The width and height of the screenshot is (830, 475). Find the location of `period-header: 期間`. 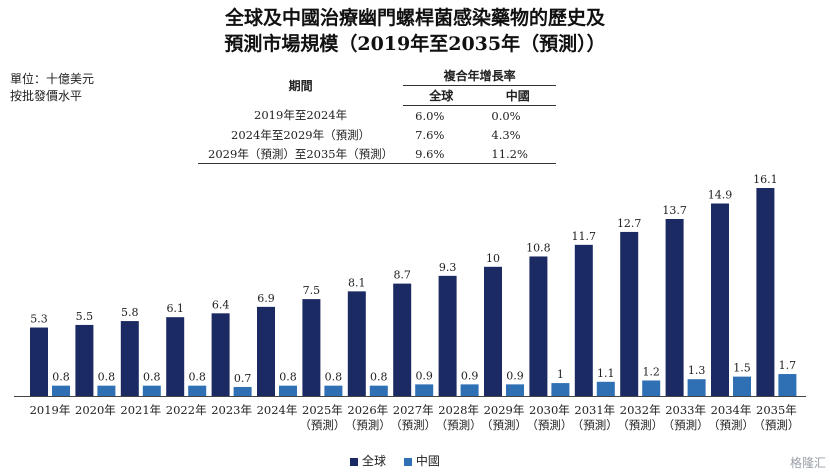

period-header: 期間 is located at coordinates (300, 86).